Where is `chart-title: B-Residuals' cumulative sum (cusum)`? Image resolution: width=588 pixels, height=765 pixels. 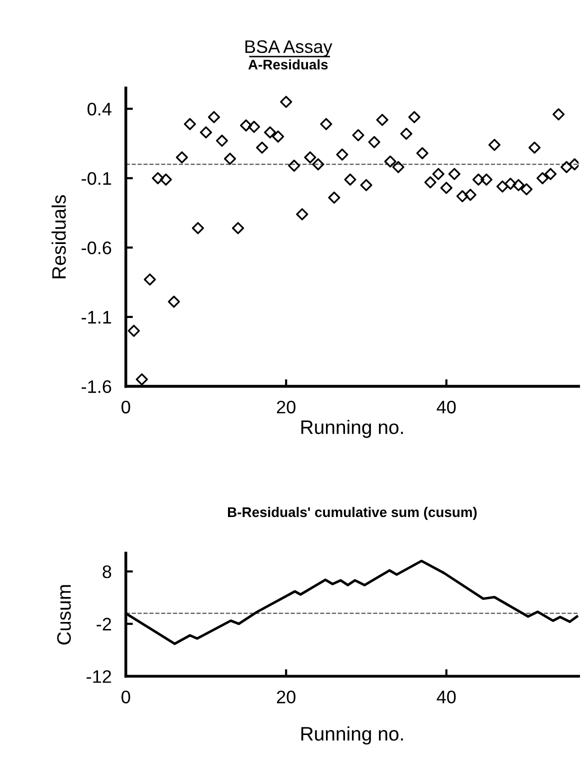
chart-title: B-Residuals' cumulative sum (cusum) is located at coordinates (352, 513).